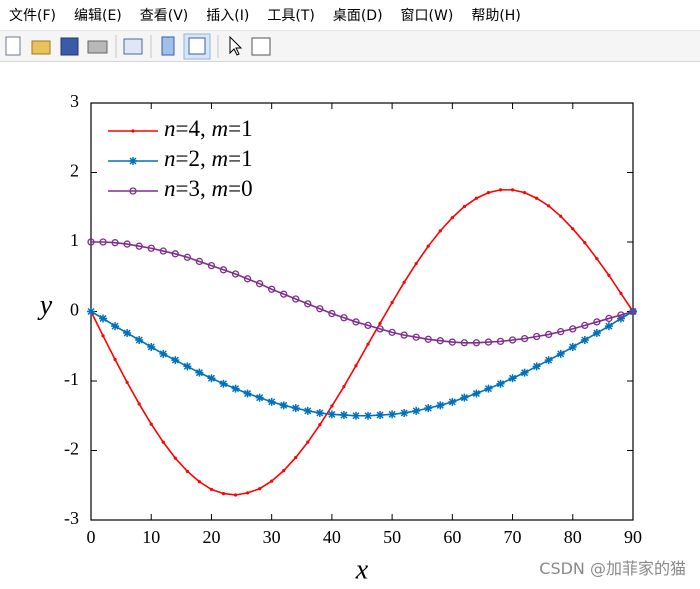 This screenshot has width=700, height=589. I want to click on pointer-icon, so click(236, 45).